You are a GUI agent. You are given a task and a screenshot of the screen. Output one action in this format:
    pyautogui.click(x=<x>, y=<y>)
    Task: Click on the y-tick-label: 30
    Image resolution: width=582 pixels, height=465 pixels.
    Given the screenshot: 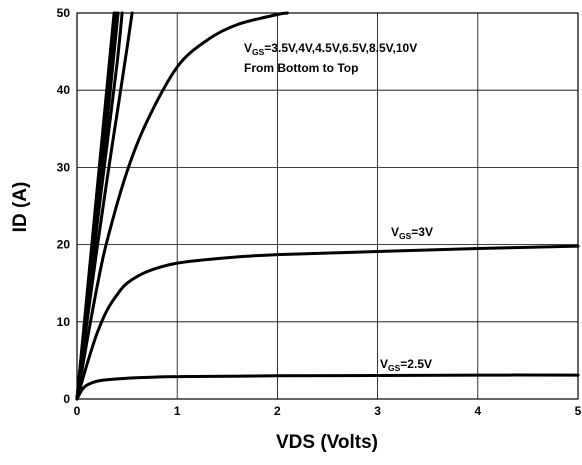 What is the action you would take?
    pyautogui.click(x=64, y=167)
    